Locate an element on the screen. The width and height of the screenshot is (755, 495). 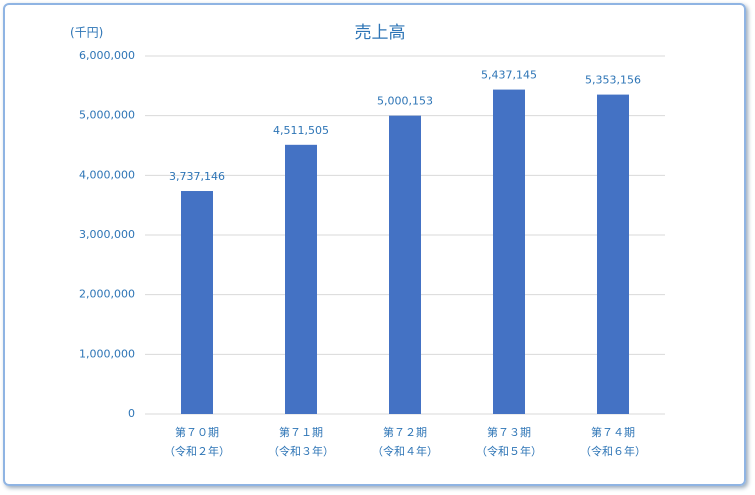
x-tick-label: （令和４年） is located at coordinates (405, 451).